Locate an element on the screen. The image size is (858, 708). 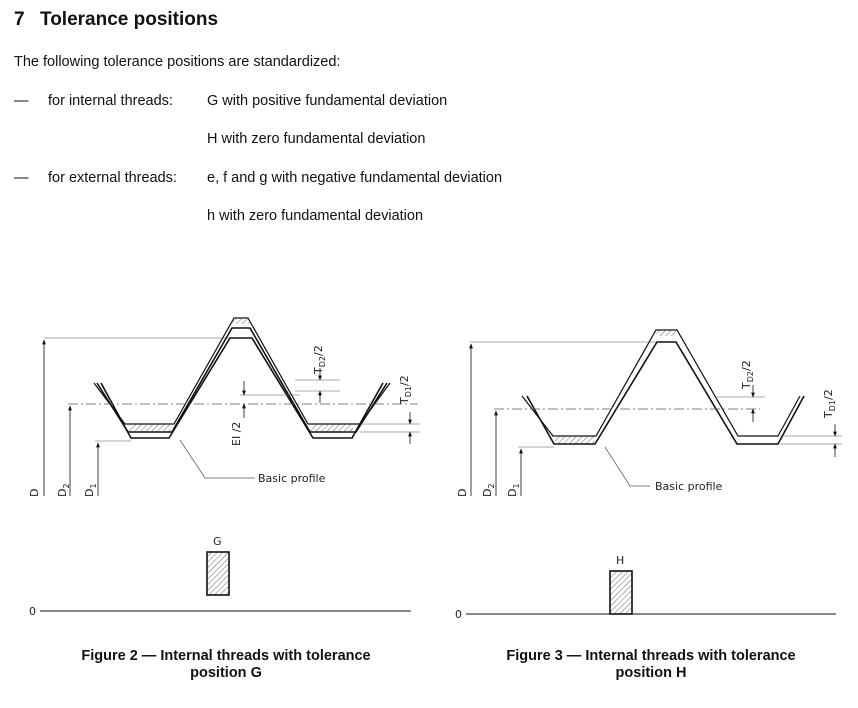
external-threads-label: for external threads: is located at coordinates (112, 178).